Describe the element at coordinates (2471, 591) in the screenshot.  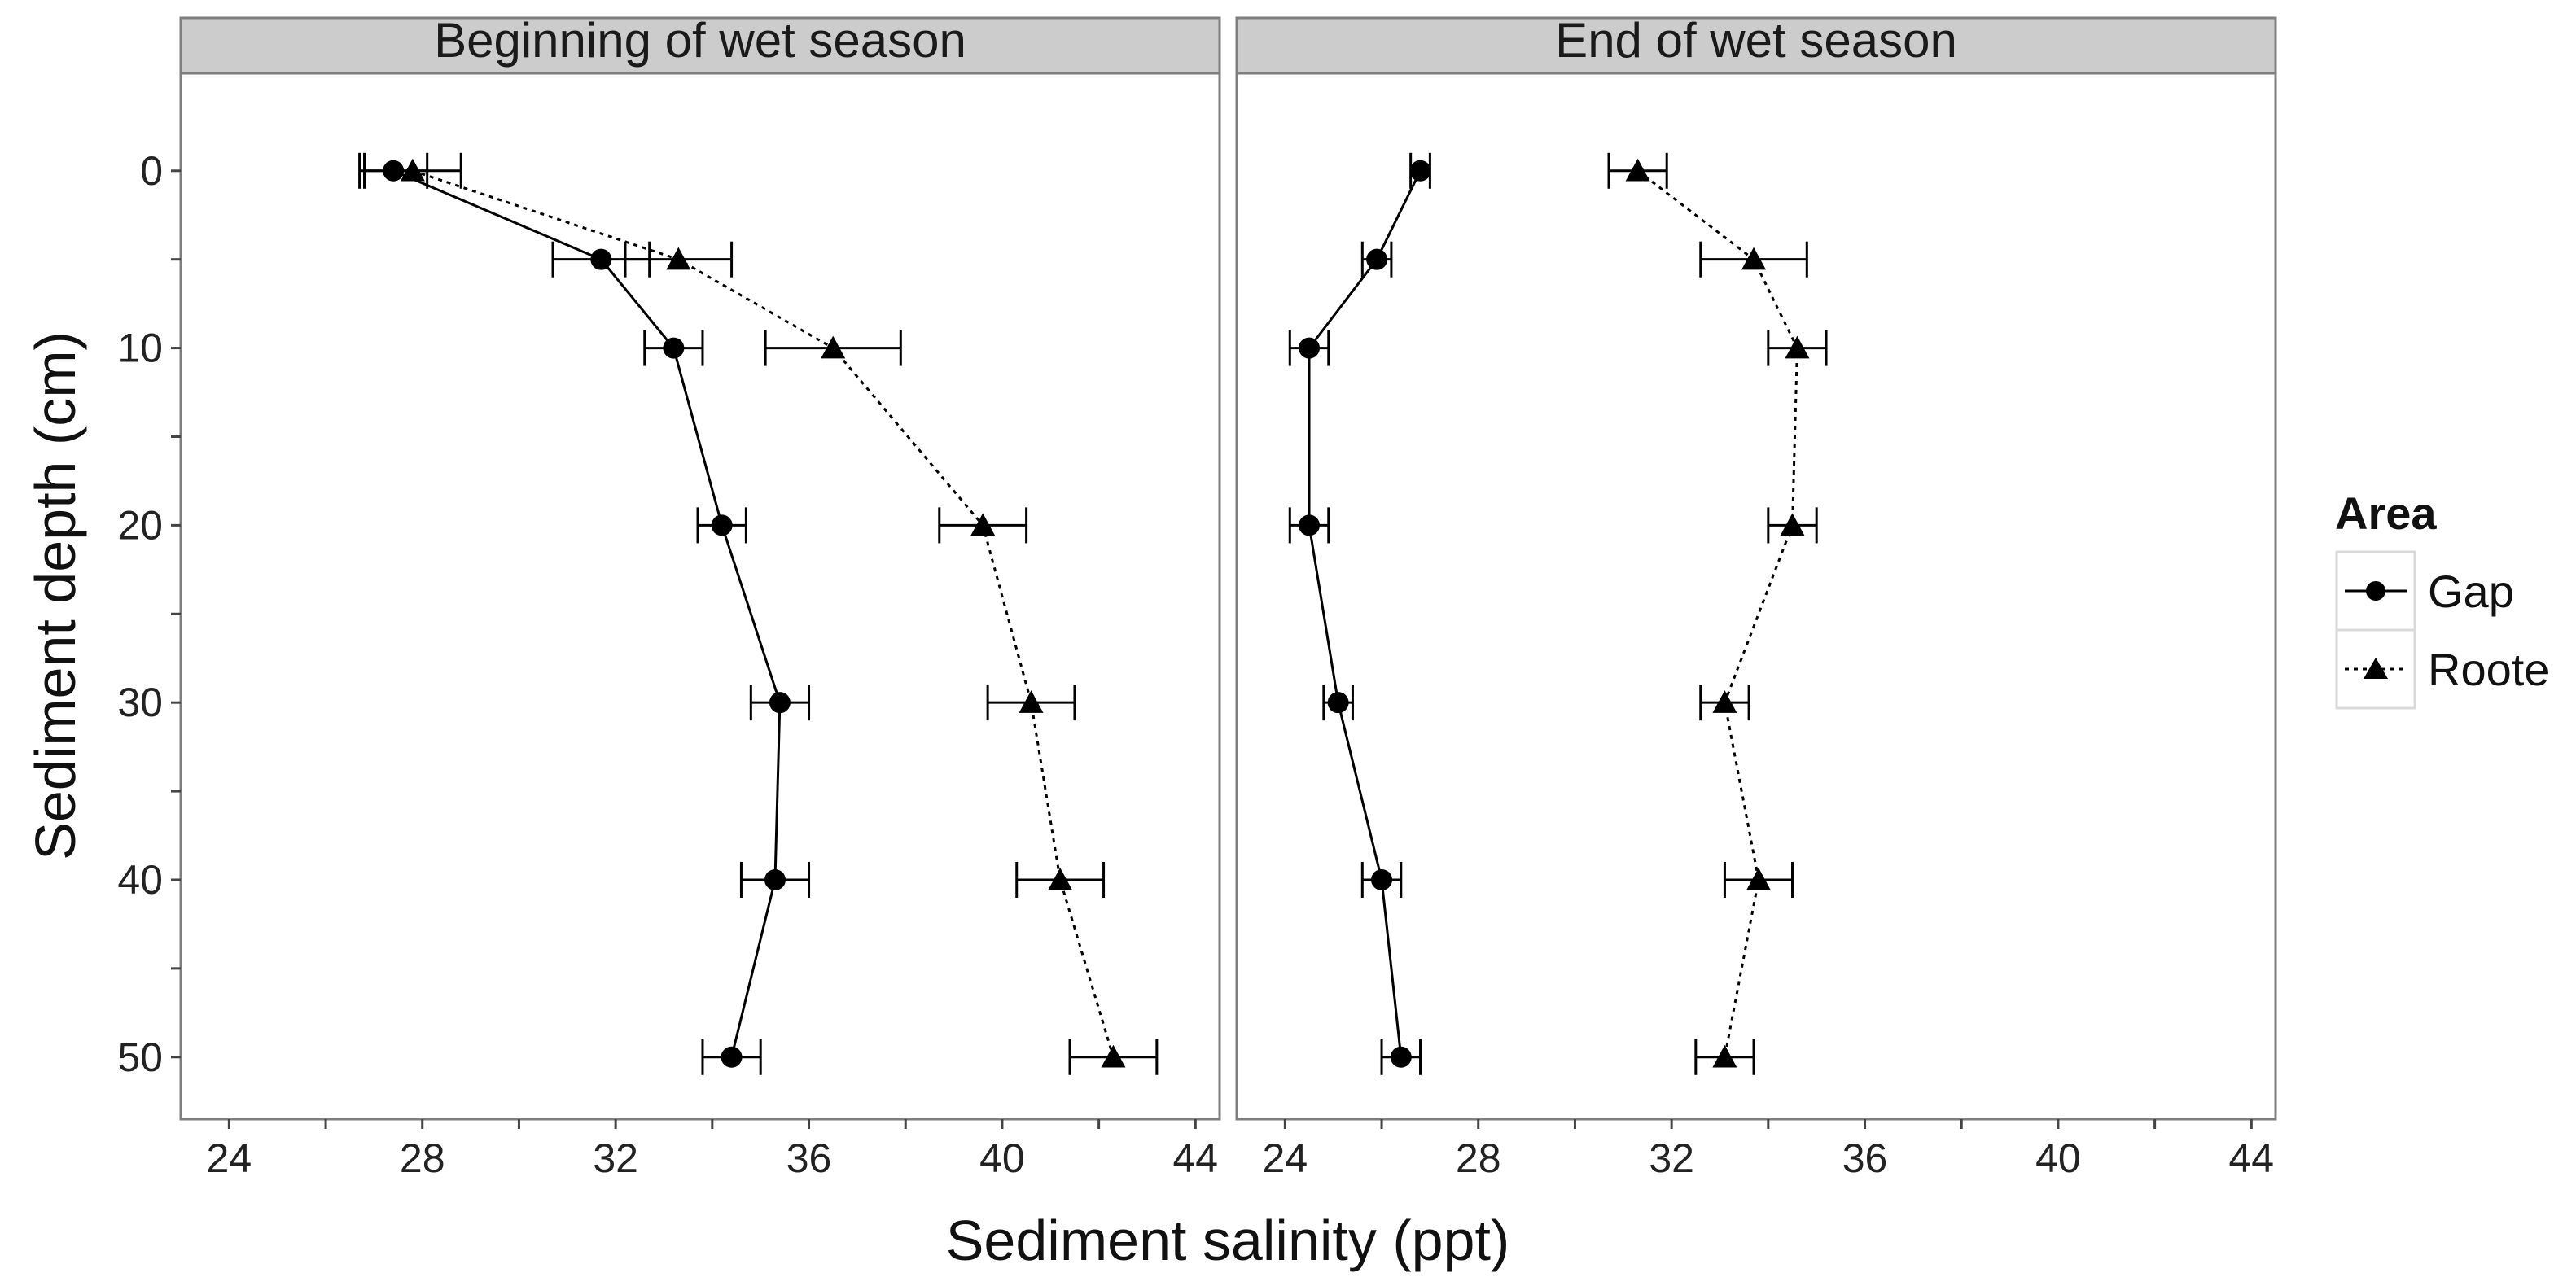
I see `legend-label-gap: Gap` at that location.